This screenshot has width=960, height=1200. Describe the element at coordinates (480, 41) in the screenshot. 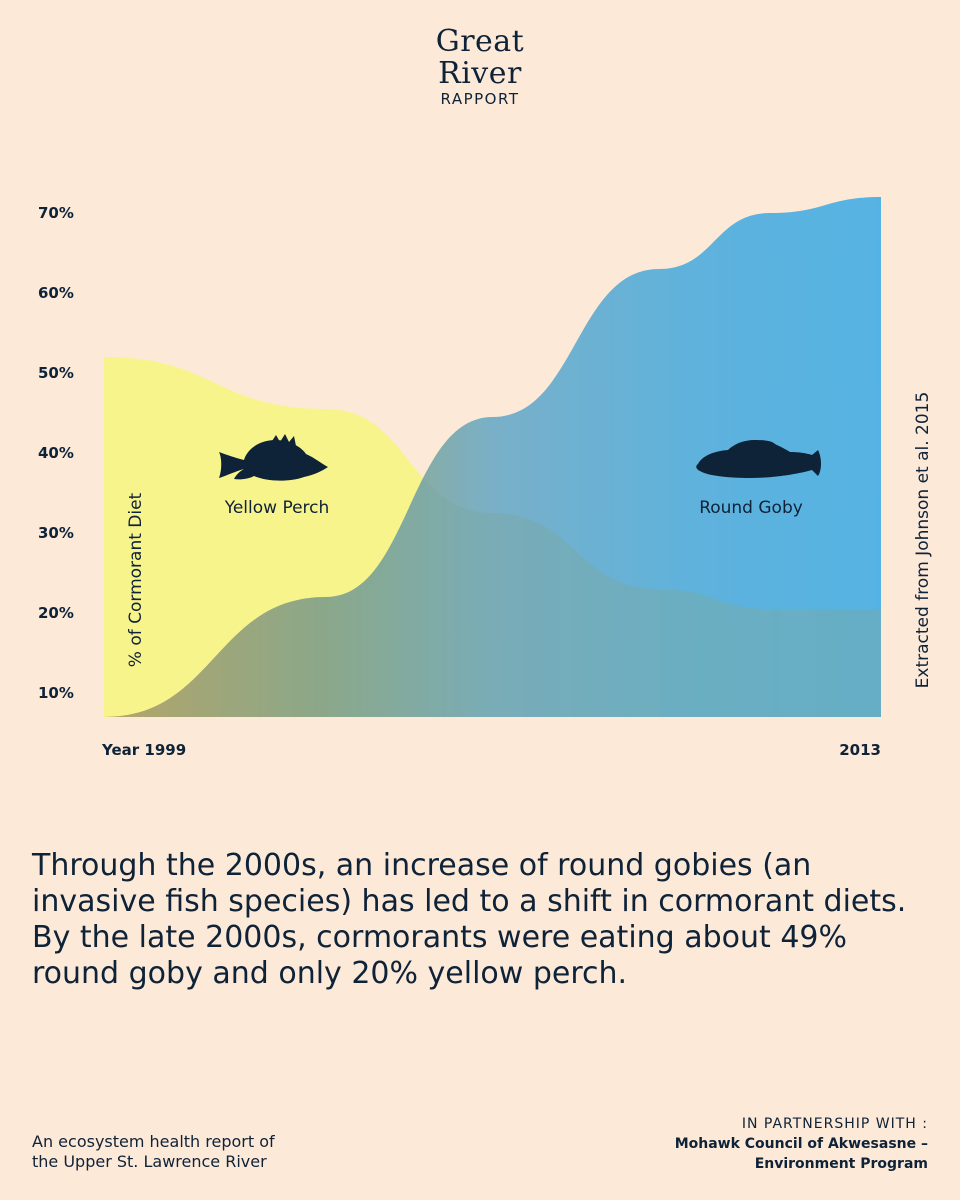

I see `logo-line-great: Great` at that location.